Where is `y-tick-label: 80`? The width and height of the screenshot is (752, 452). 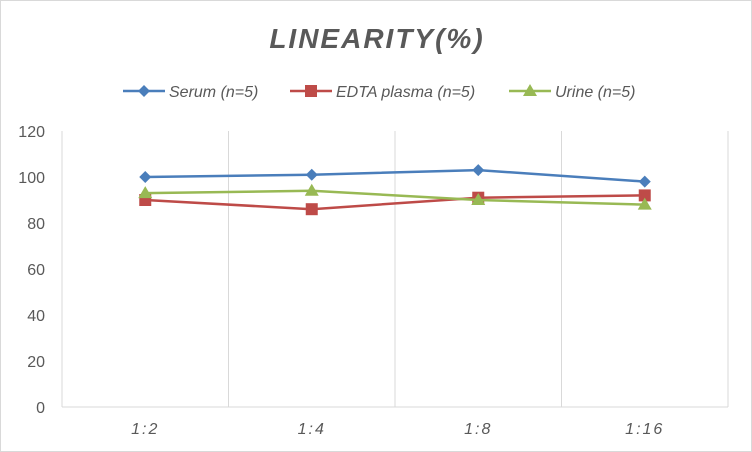
y-tick-label: 80 is located at coordinates (36, 224).